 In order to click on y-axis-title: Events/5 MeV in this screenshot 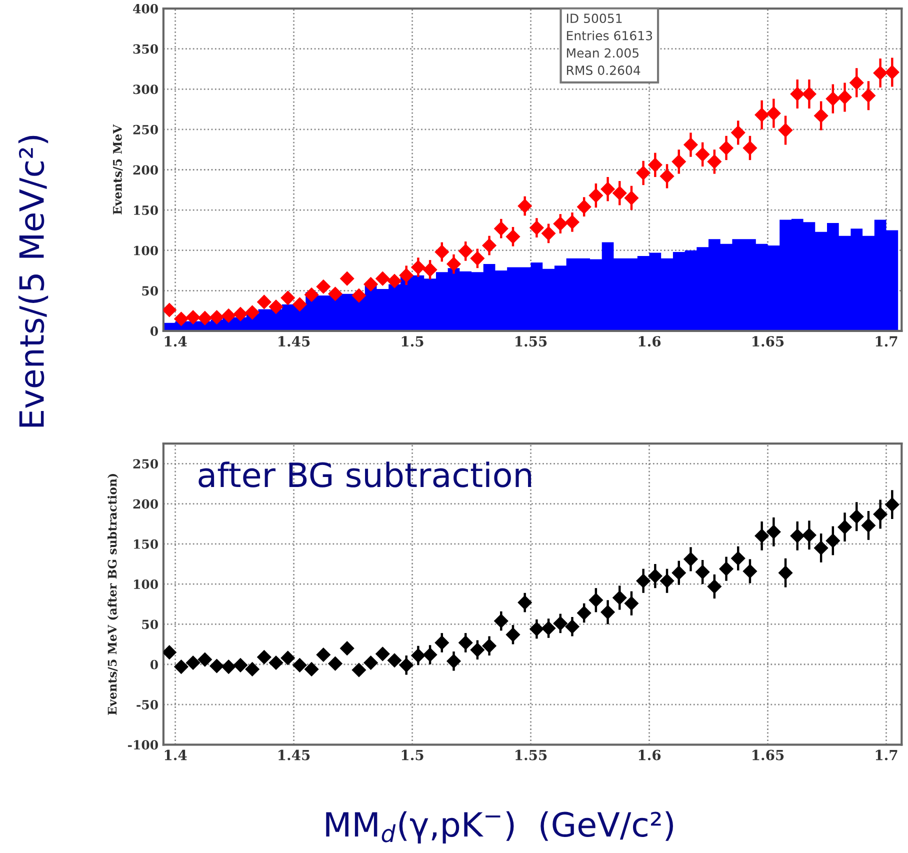, I will do `click(118, 169)`.